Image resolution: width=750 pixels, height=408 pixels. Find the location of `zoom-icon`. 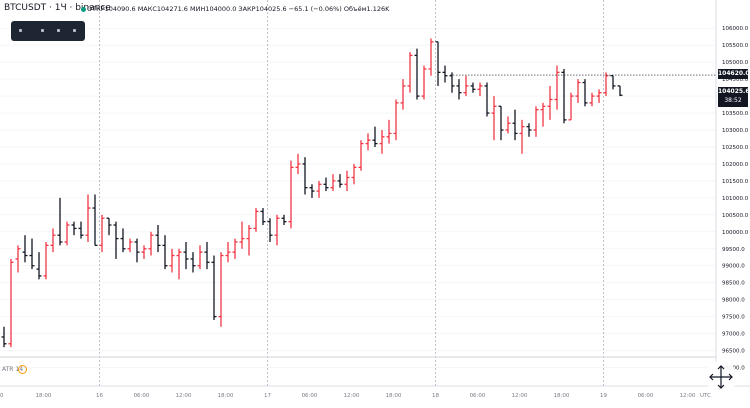

zoom-icon is located at coordinates (721, 377).